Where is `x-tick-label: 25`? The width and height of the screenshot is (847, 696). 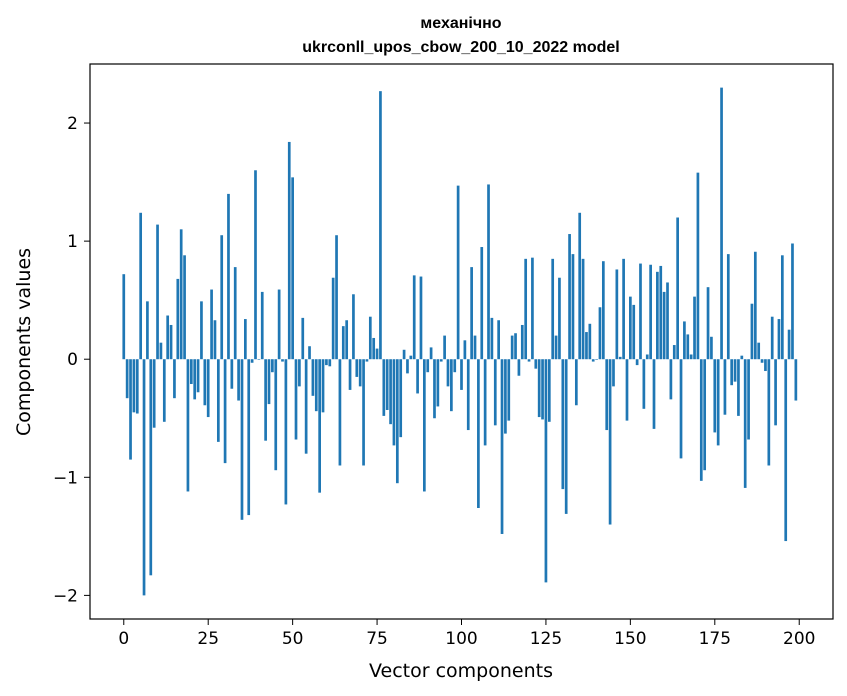 x-tick-label: 25 is located at coordinates (208, 639).